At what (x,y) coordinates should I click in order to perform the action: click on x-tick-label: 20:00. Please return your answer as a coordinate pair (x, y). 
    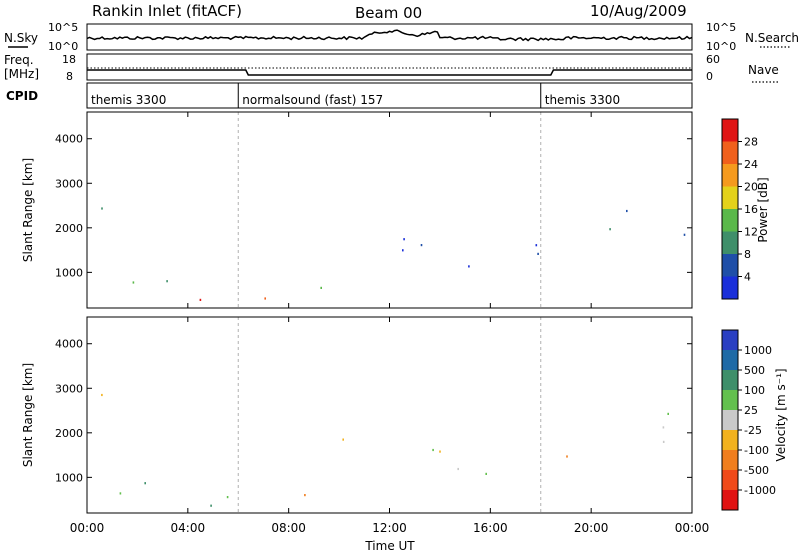
    Looking at the image, I should click on (591, 528).